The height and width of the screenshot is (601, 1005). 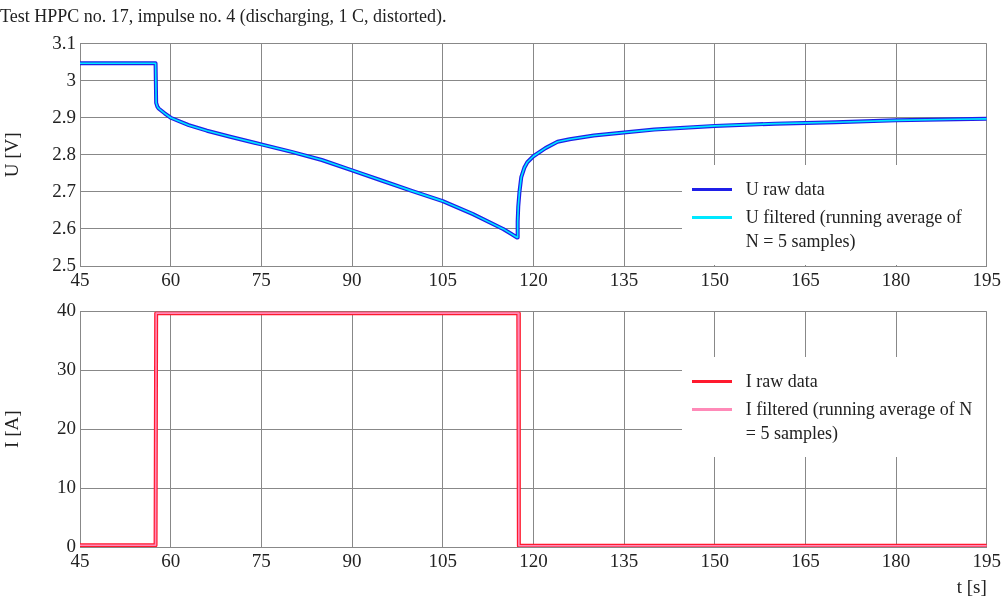 I want to click on legend-label: U filtered (running average of N = 5 samples), so click(x=854, y=229).